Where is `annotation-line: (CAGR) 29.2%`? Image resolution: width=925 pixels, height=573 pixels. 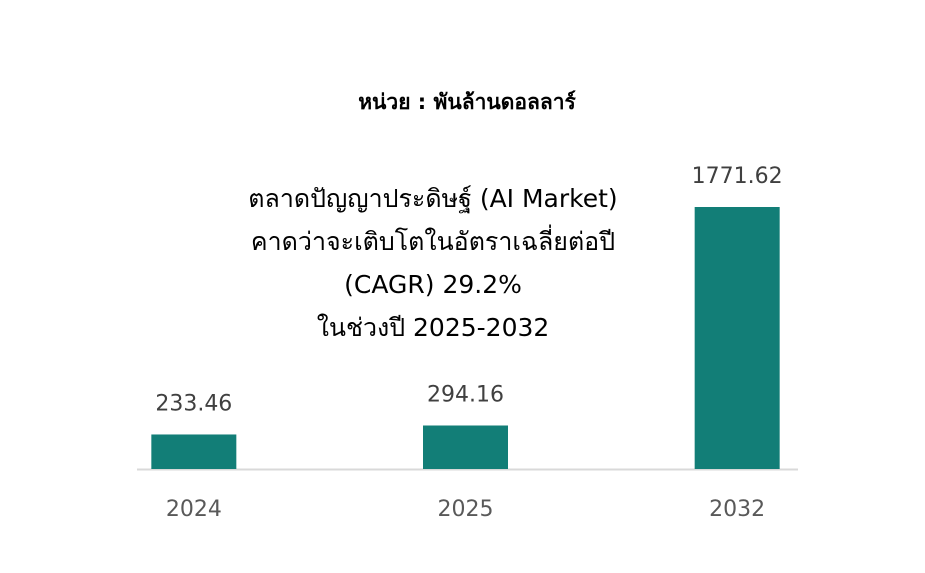 annotation-line: (CAGR) 29.2% is located at coordinates (433, 284).